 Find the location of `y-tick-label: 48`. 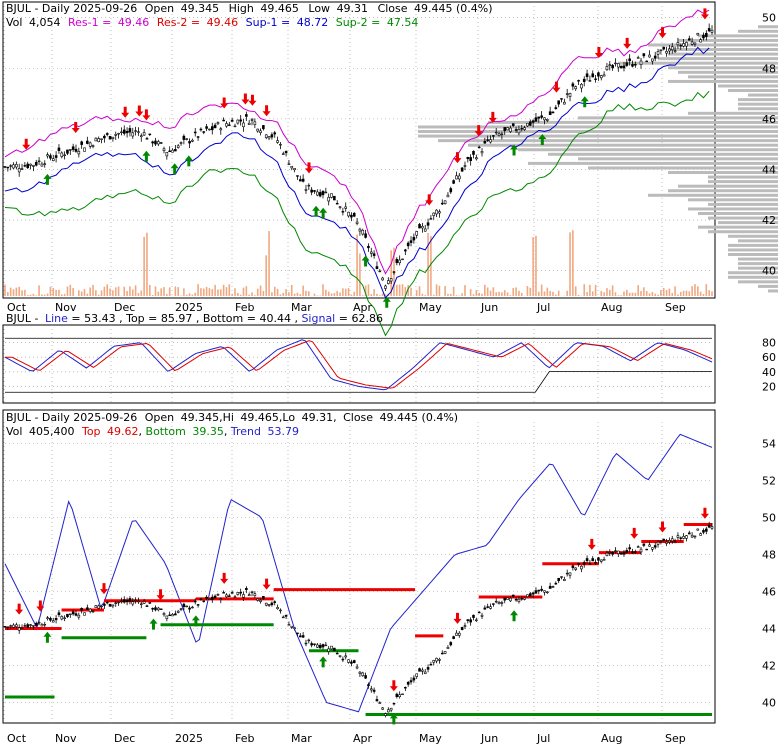

y-tick-label: 48 is located at coordinates (769, 68).